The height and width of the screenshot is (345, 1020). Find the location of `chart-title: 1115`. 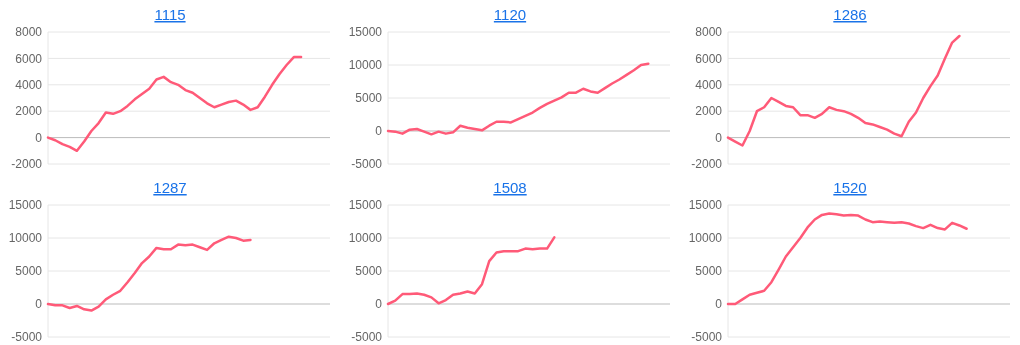

chart-title: 1115 is located at coordinates (170, 14).